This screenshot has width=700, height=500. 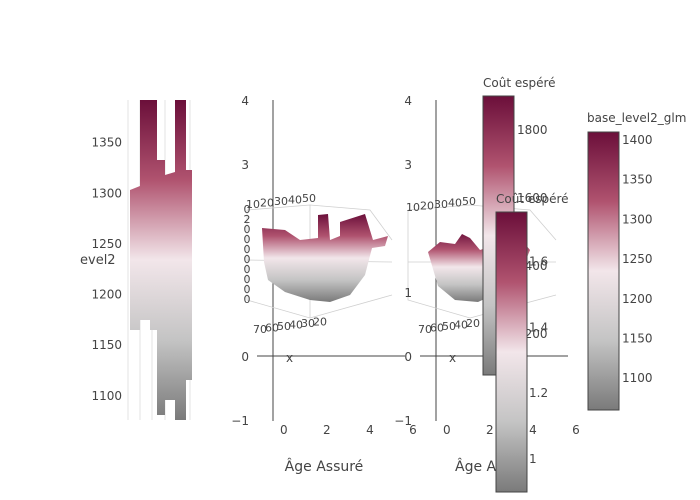 I want to click on colorbar-2-tick-label: 1.6, so click(x=538, y=261).